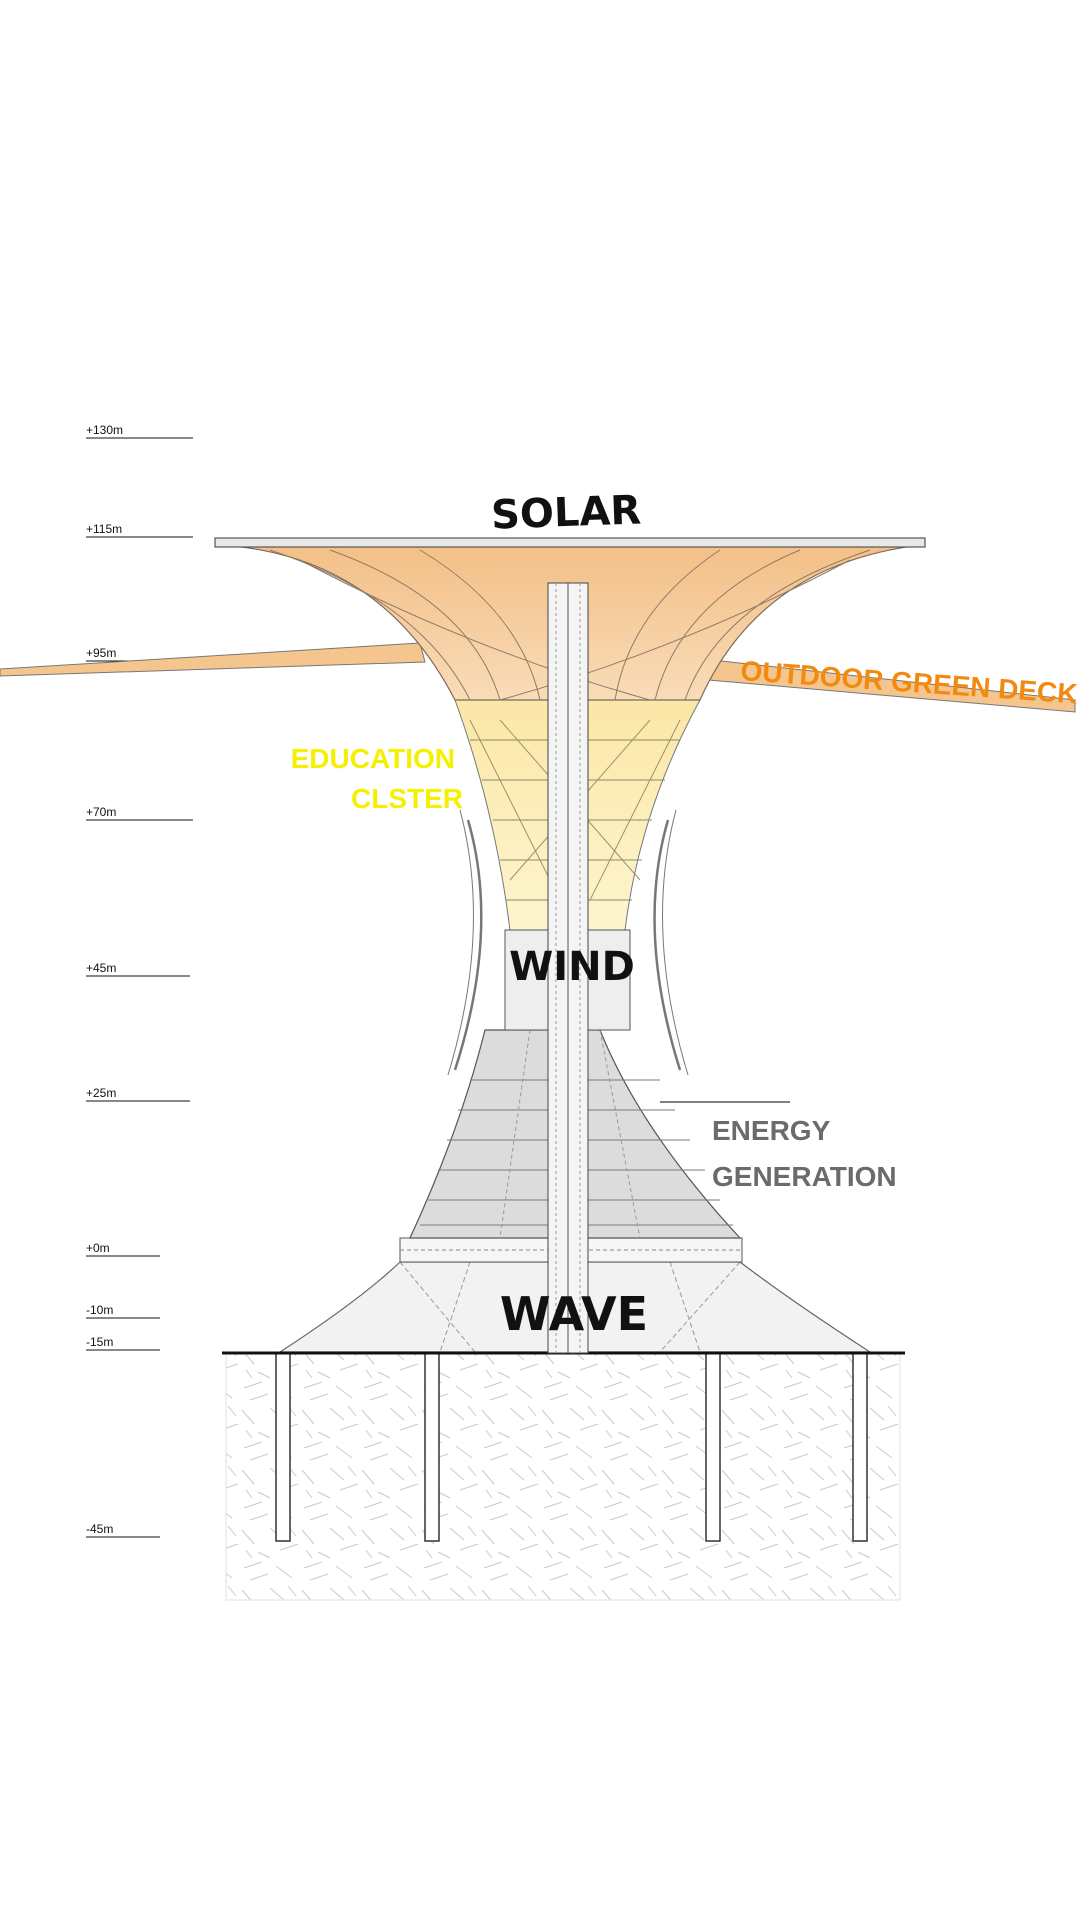 The width and height of the screenshot is (1080, 1920). What do you see at coordinates (139, 529) in the screenshot?
I see `level-marker: +115m` at bounding box center [139, 529].